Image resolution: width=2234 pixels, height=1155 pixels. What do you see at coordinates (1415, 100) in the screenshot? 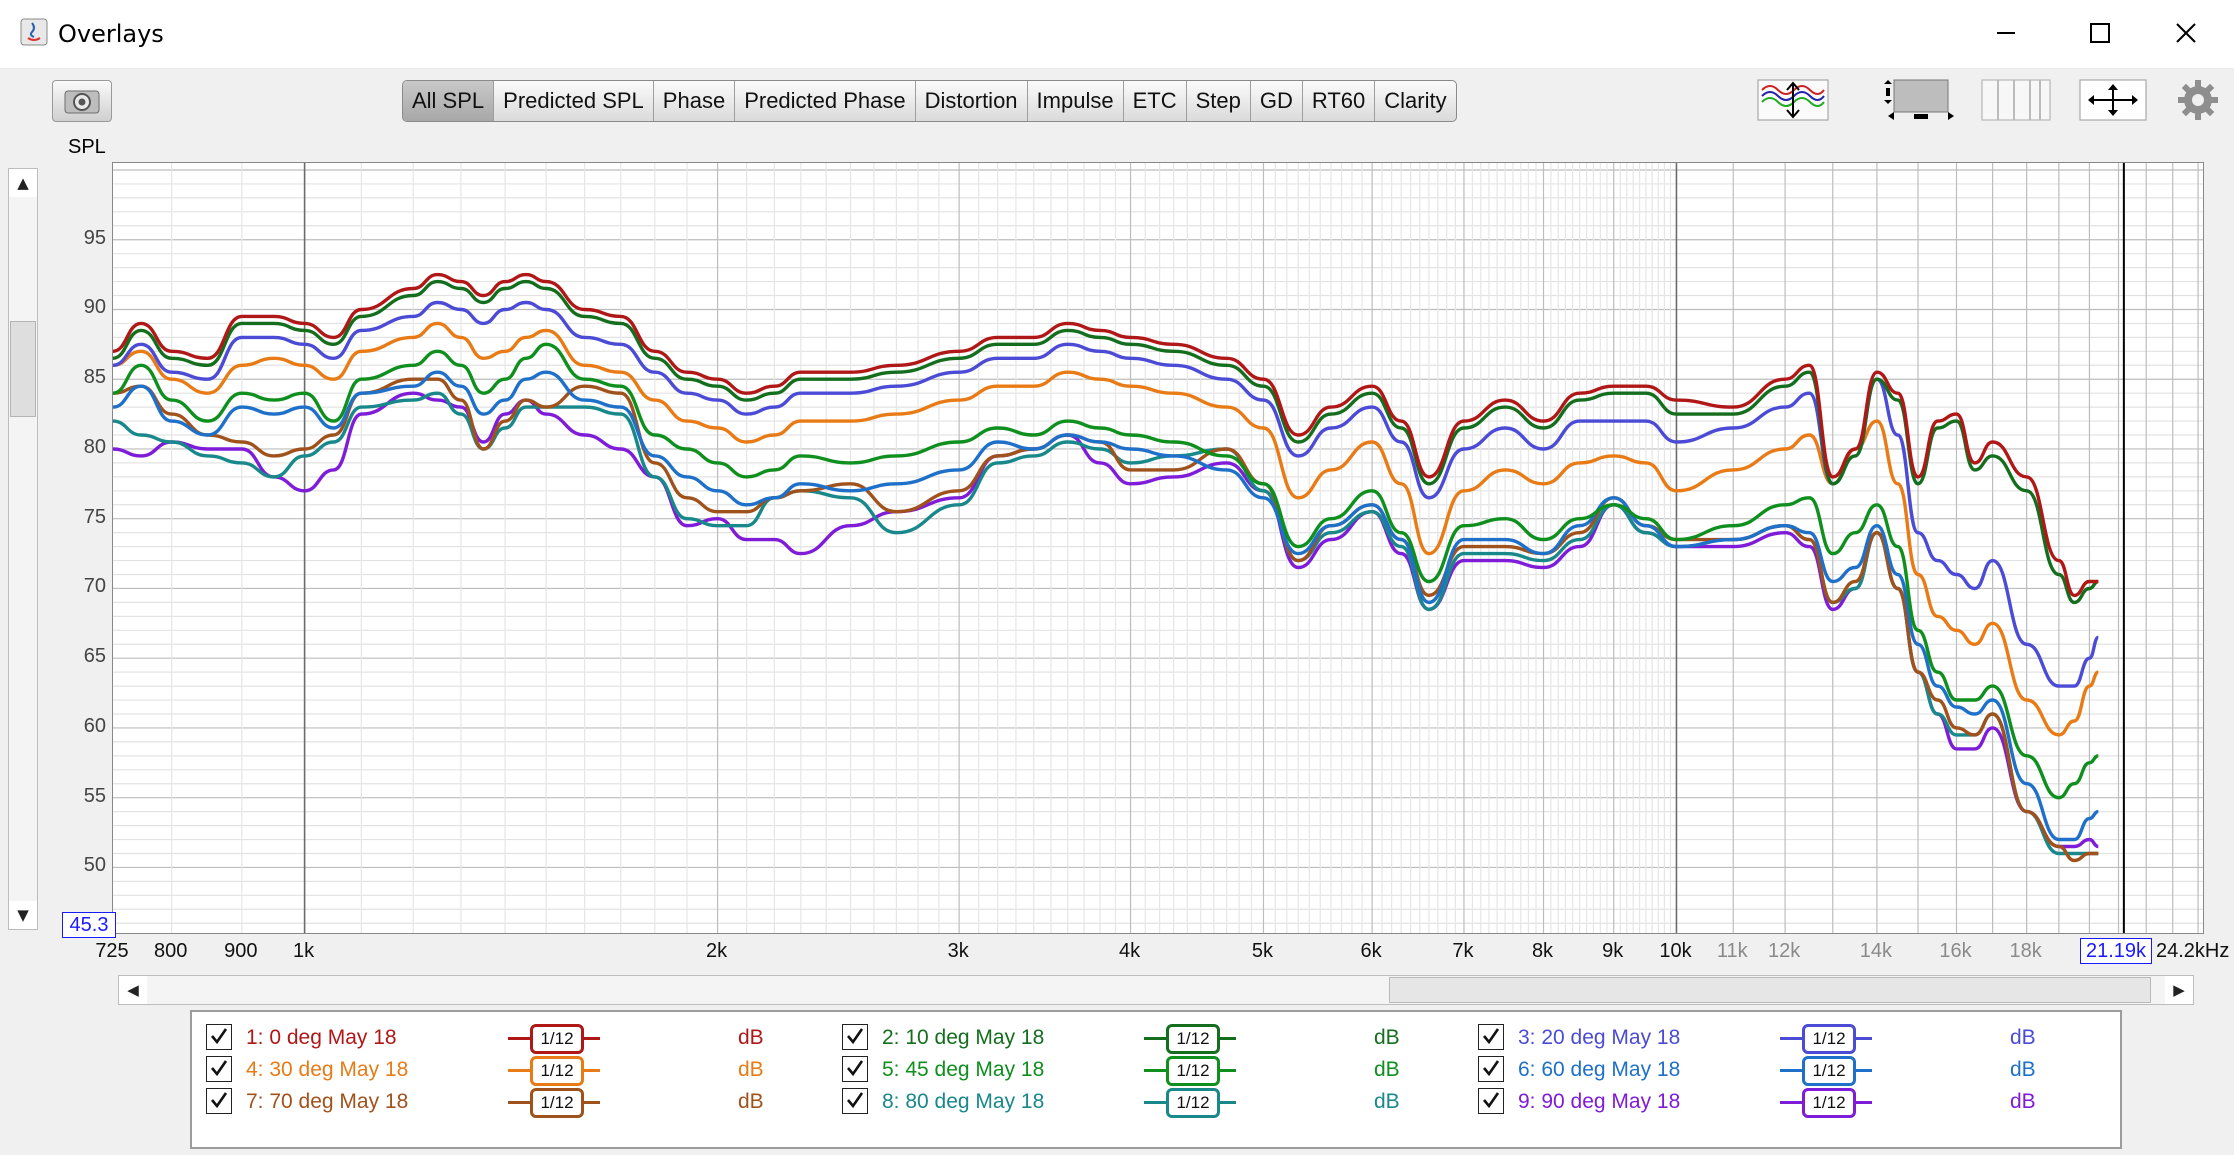
I see `tab-clarity: Clarity` at bounding box center [1415, 100].